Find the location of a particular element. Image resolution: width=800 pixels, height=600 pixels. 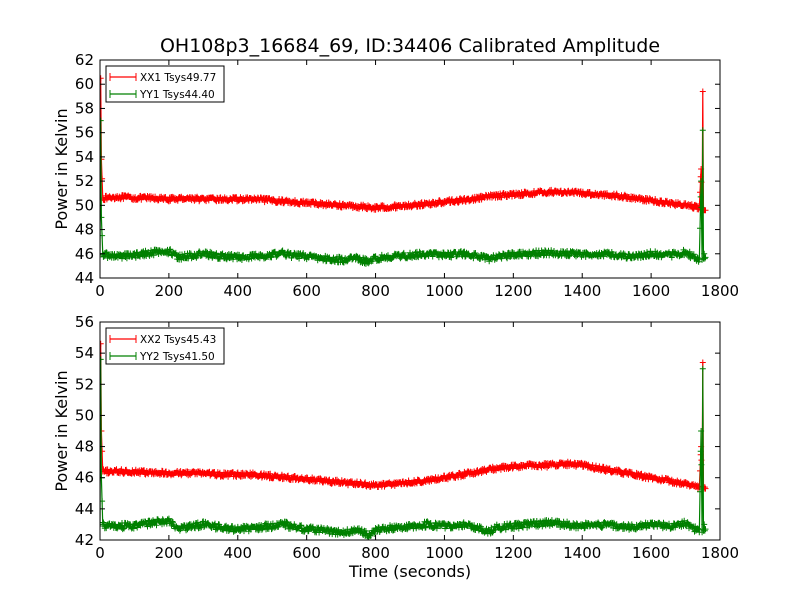

x-axis-label: Time (seconds) is located at coordinates (409, 571).